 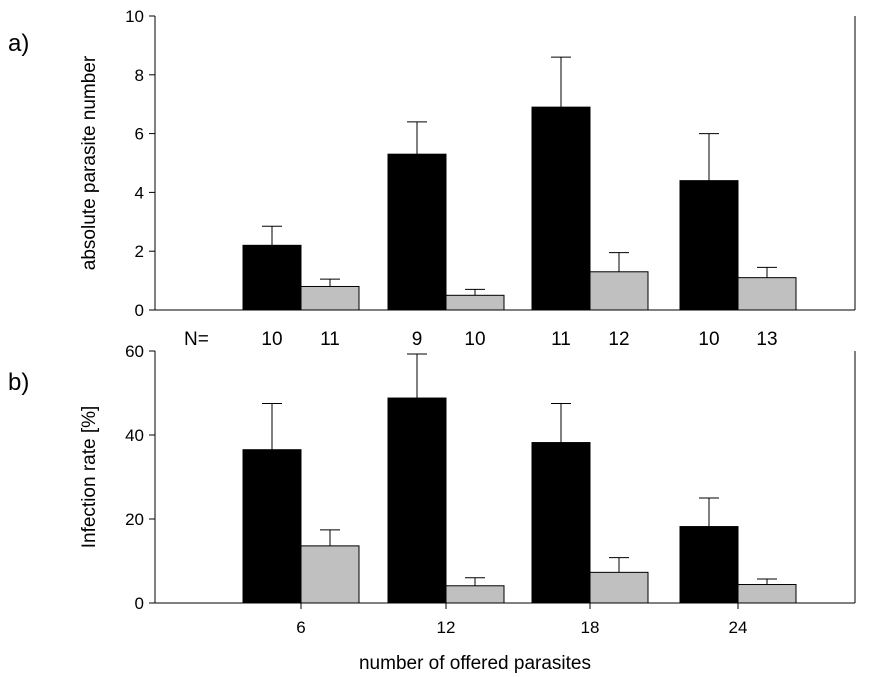 What do you see at coordinates (708, 339) in the screenshot?
I see `n-label-7: 10` at bounding box center [708, 339].